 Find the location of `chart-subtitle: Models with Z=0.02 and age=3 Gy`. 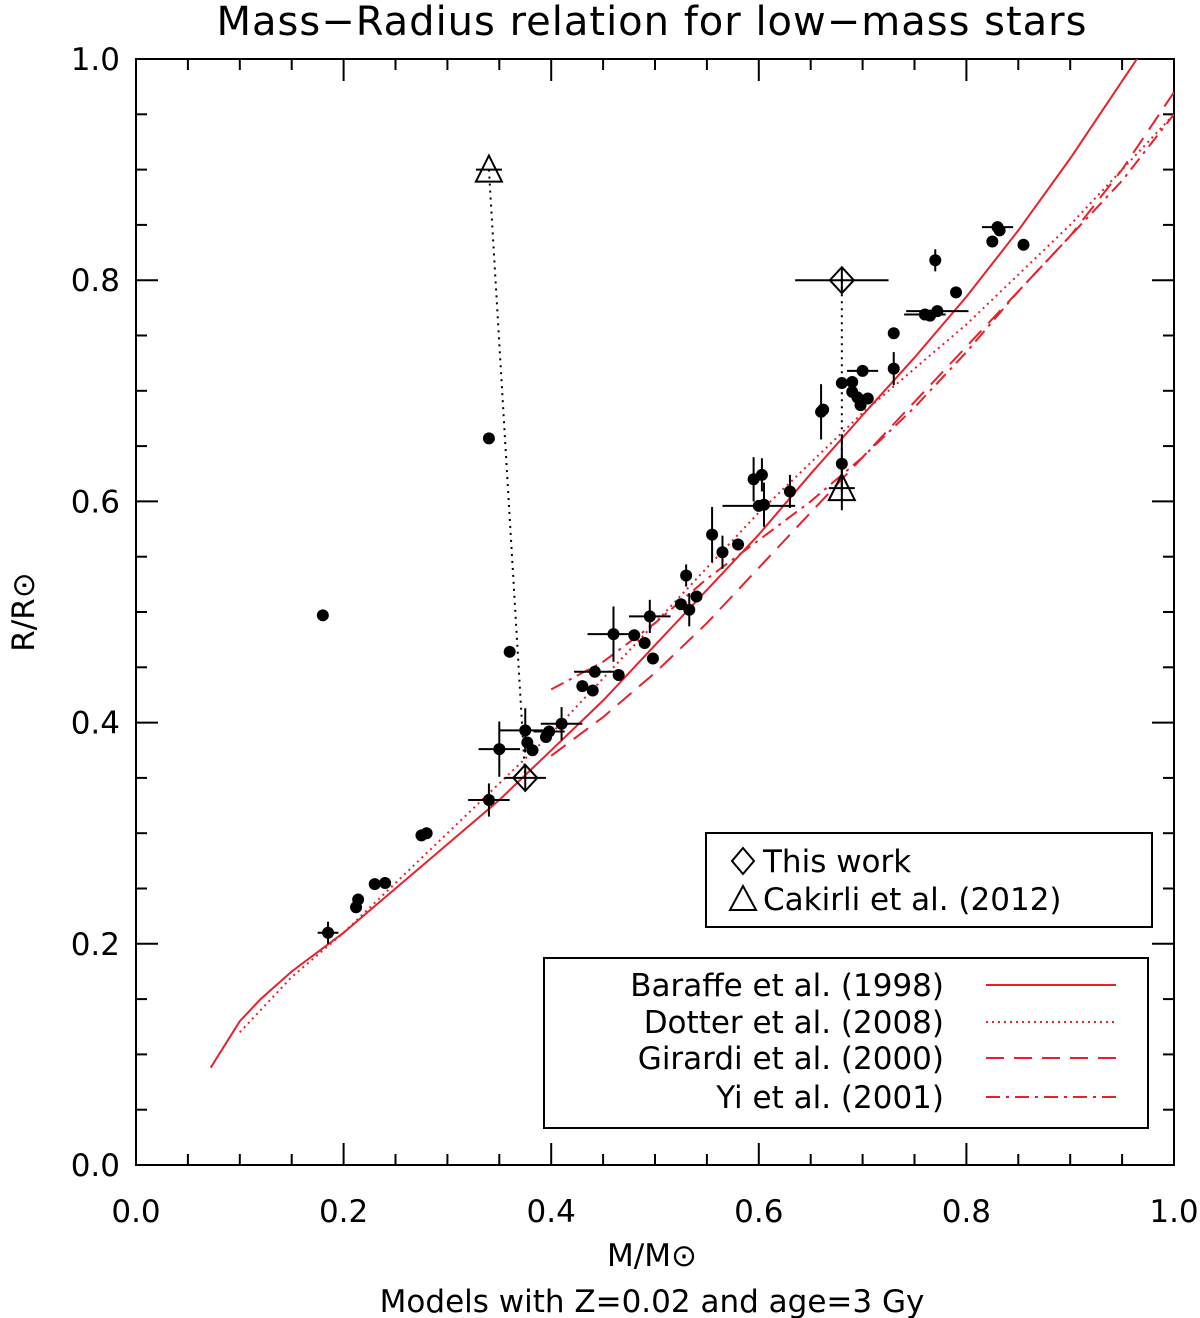

chart-subtitle: Models with Z=0.02 and age=3 Gy is located at coordinates (652, 1301).